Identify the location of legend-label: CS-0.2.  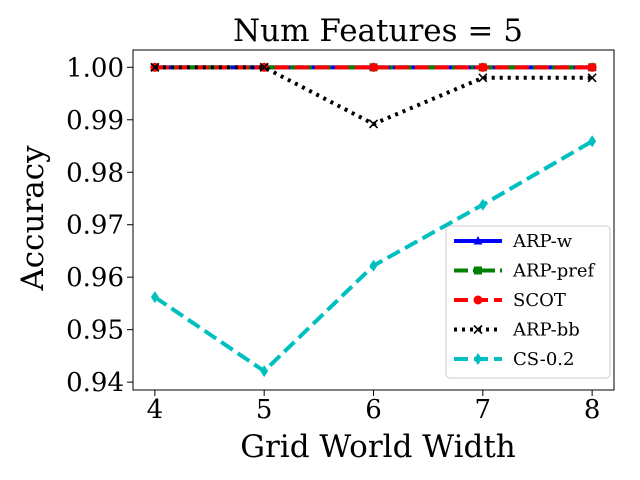
(543, 359).